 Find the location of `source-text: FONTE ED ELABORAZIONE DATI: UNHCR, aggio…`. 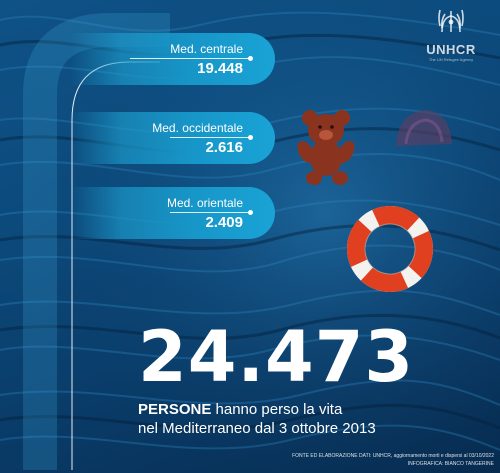

source-text: FONTE ED ELABORAZIONE DATI: UNHCR, aggio… is located at coordinates (393, 456).